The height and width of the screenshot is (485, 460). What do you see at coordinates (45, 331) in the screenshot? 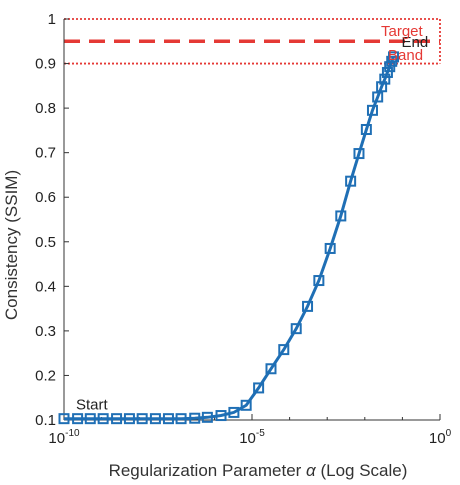
I see `y-tick-label: 0.3` at bounding box center [45, 331].